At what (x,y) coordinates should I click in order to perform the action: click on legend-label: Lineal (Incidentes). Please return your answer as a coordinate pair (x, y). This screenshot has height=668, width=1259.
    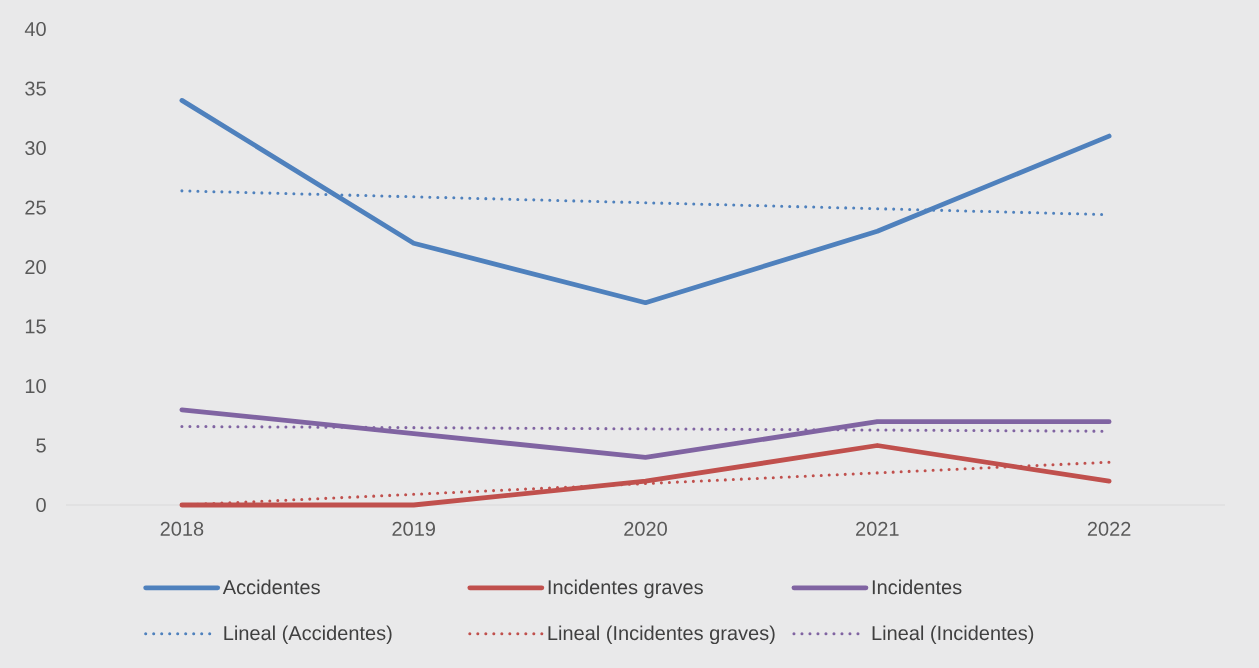
    Looking at the image, I should click on (953, 635).